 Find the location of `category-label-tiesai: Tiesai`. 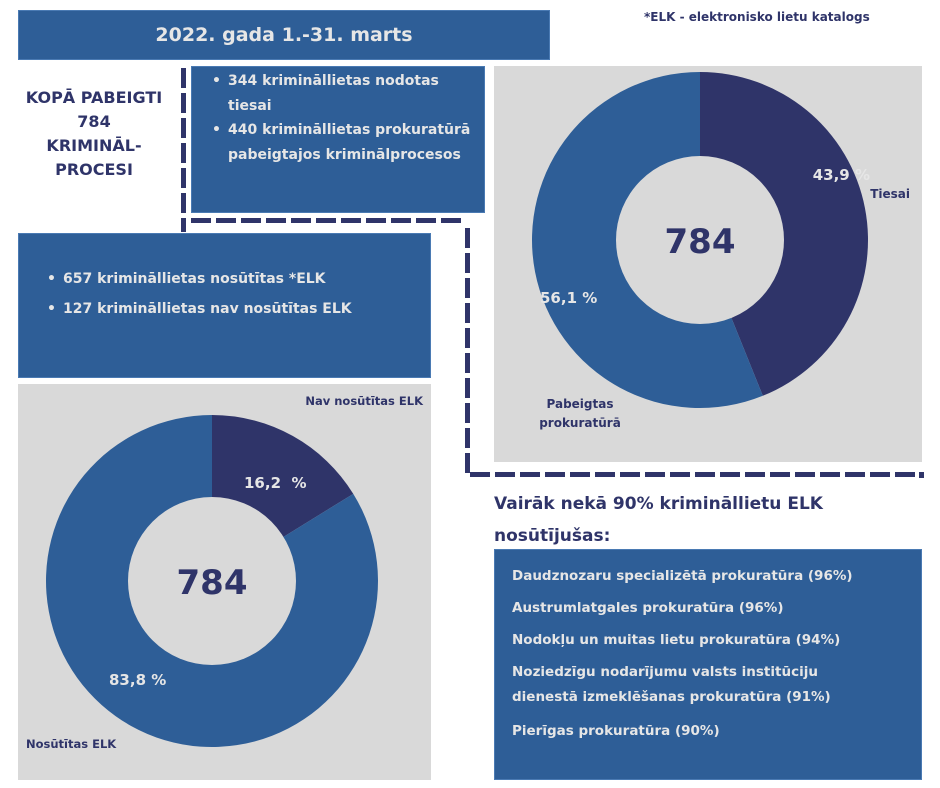

category-label-tiesai: Tiesai is located at coordinates (890, 194).